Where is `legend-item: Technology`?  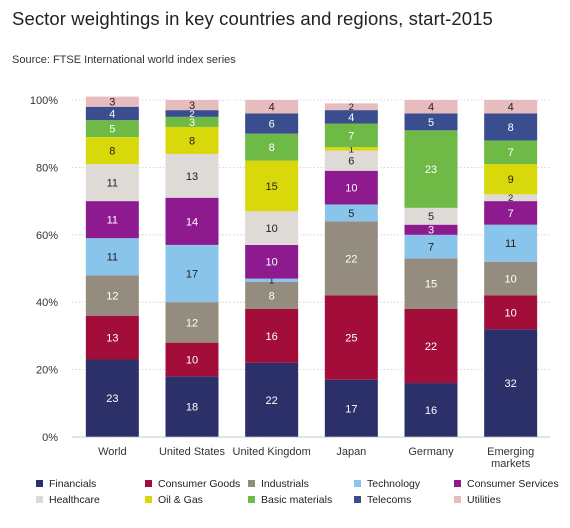
legend-item: Technology is located at coordinates (387, 484).